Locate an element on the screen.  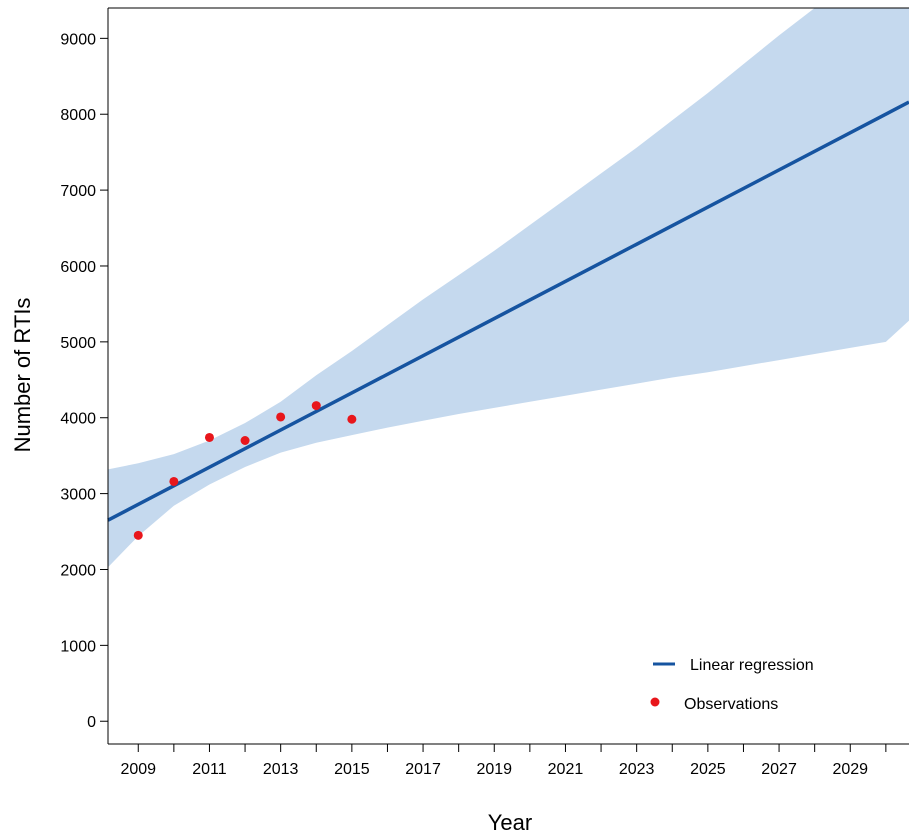
legend-point-swatch is located at coordinates (655, 702).